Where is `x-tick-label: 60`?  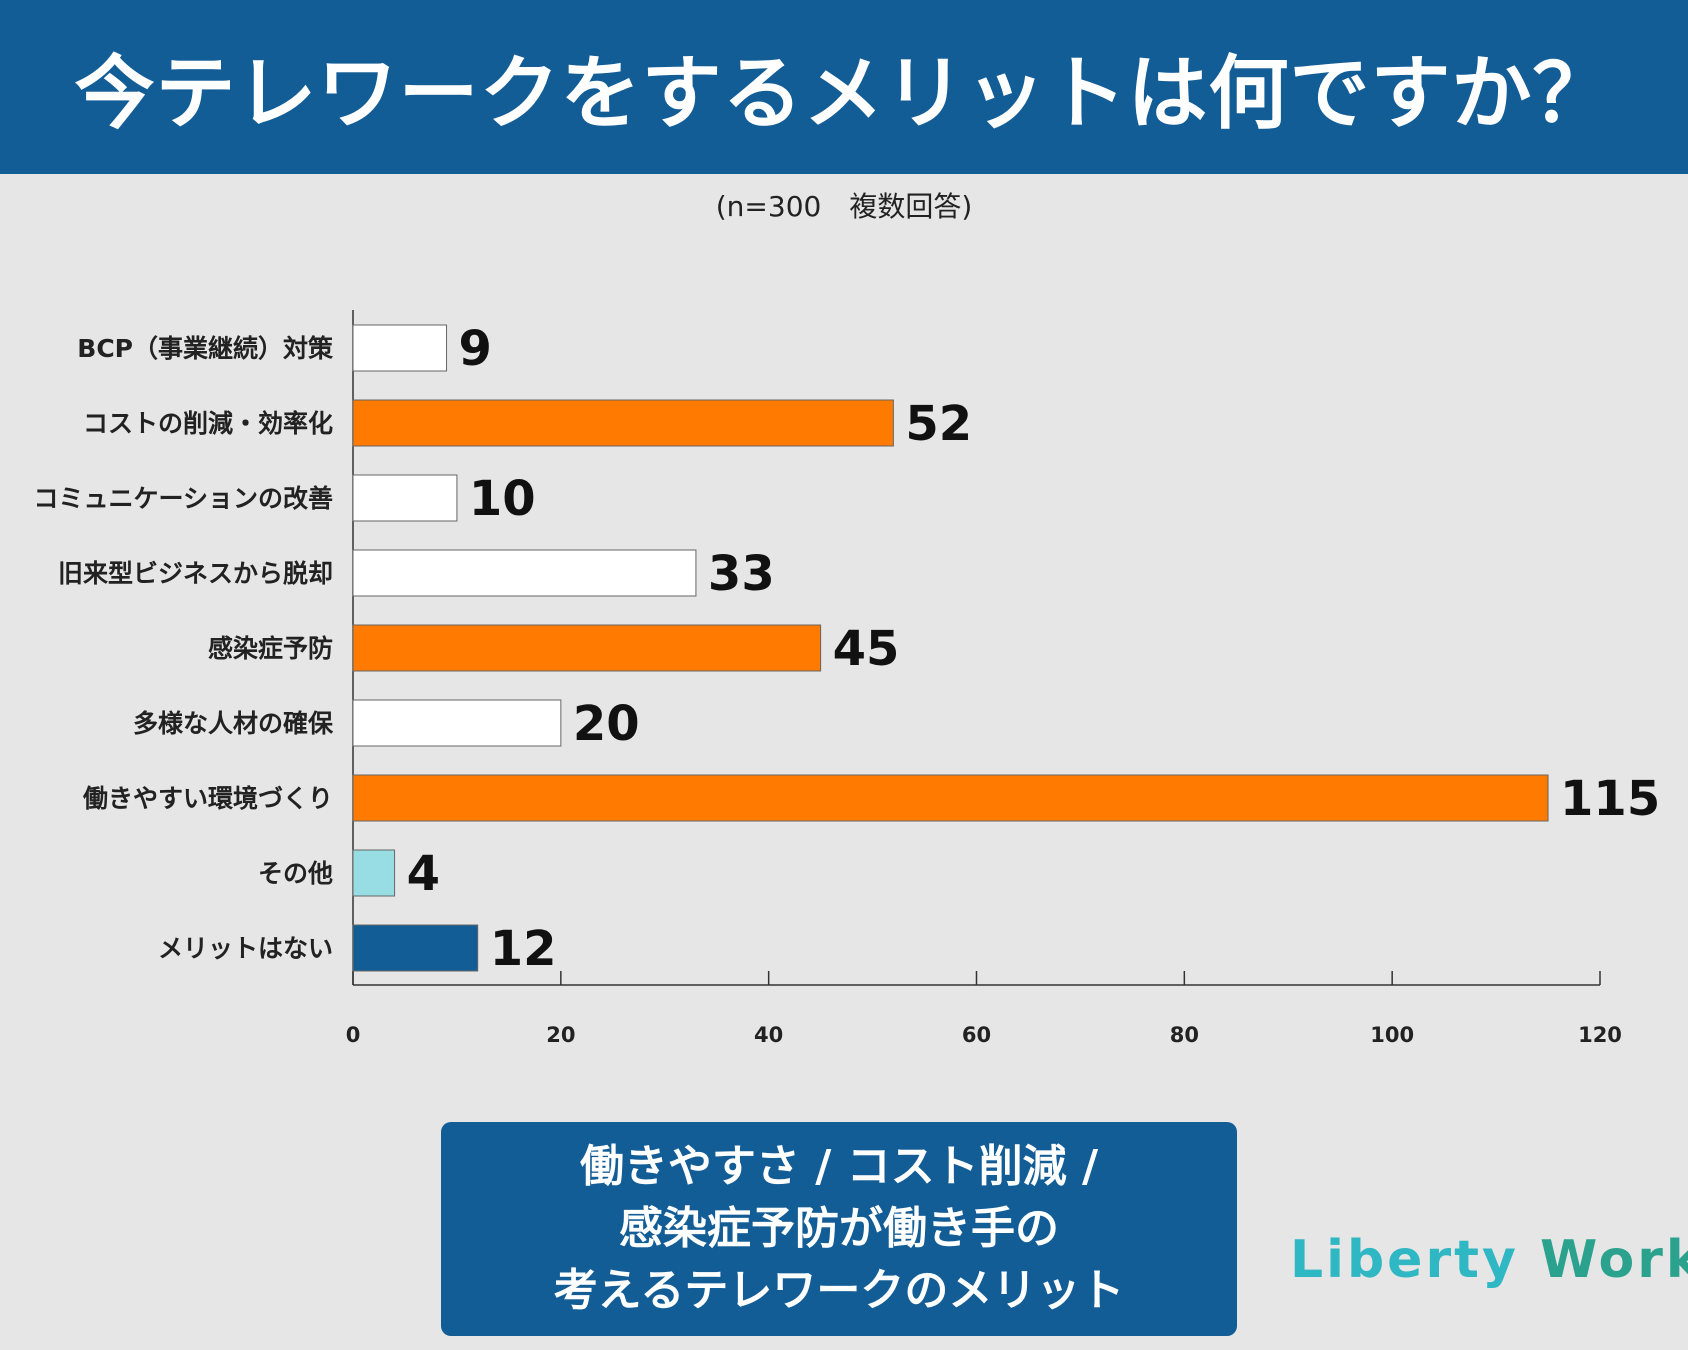
x-tick-label: 60 is located at coordinates (976, 1035).